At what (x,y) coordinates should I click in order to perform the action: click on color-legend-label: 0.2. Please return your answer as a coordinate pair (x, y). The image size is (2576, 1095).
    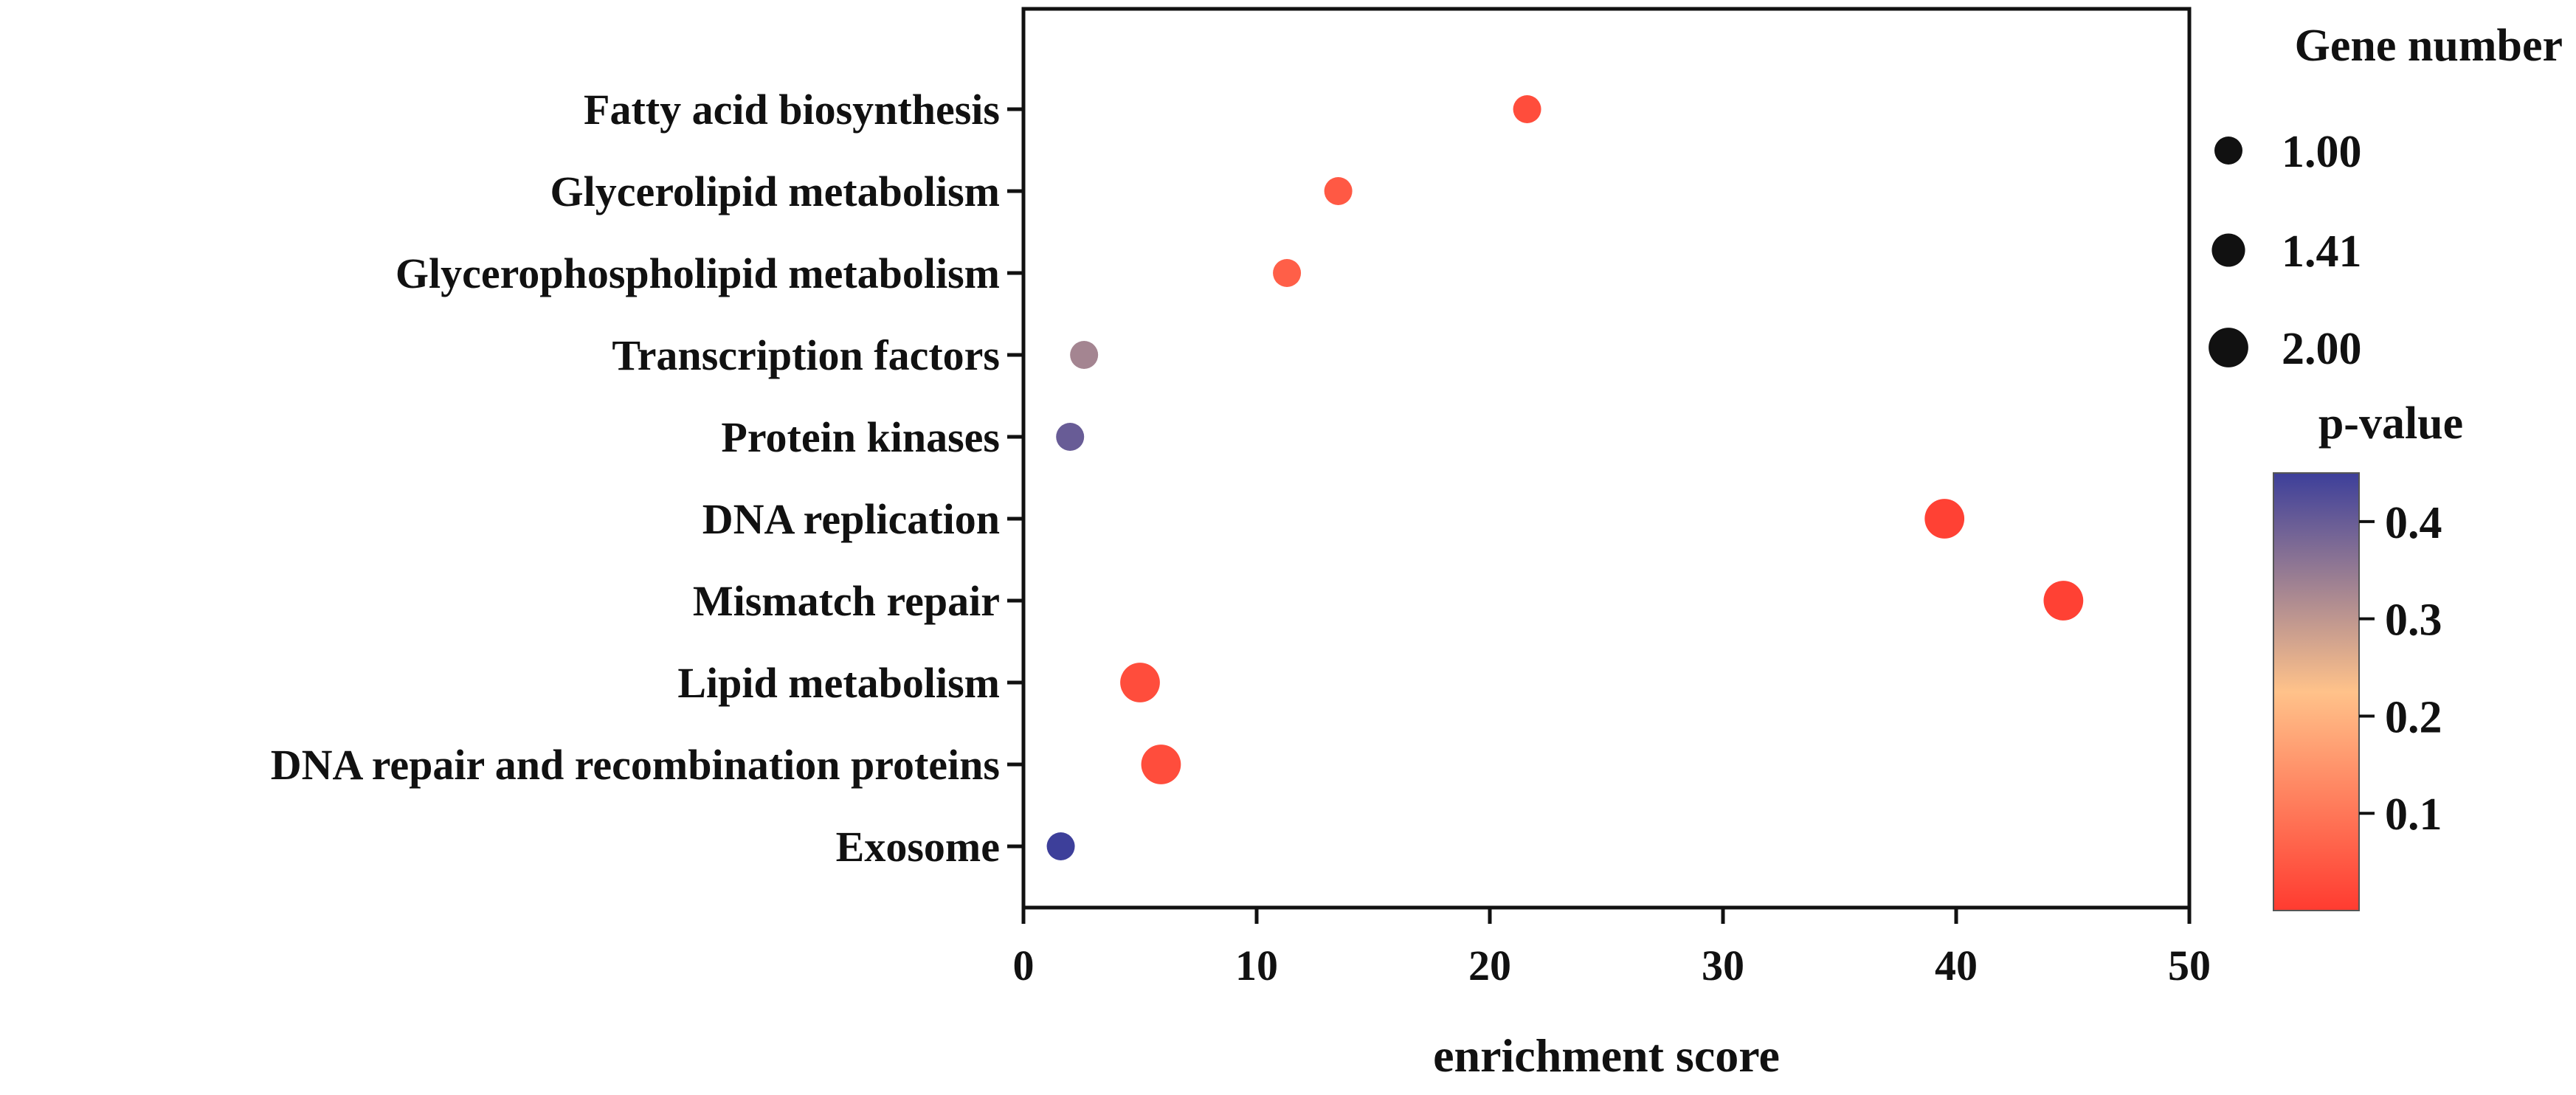
    Looking at the image, I should click on (2414, 717).